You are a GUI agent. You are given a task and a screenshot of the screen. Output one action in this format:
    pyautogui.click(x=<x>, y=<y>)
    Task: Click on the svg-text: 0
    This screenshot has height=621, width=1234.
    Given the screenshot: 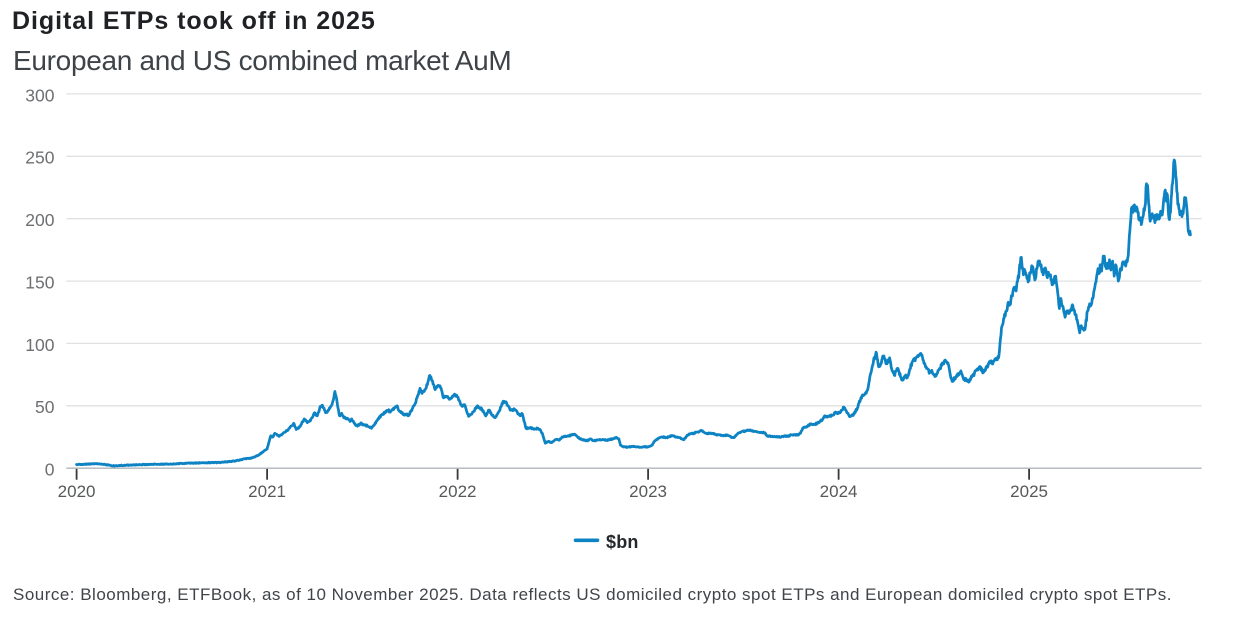 What is the action you would take?
    pyautogui.click(x=50, y=470)
    